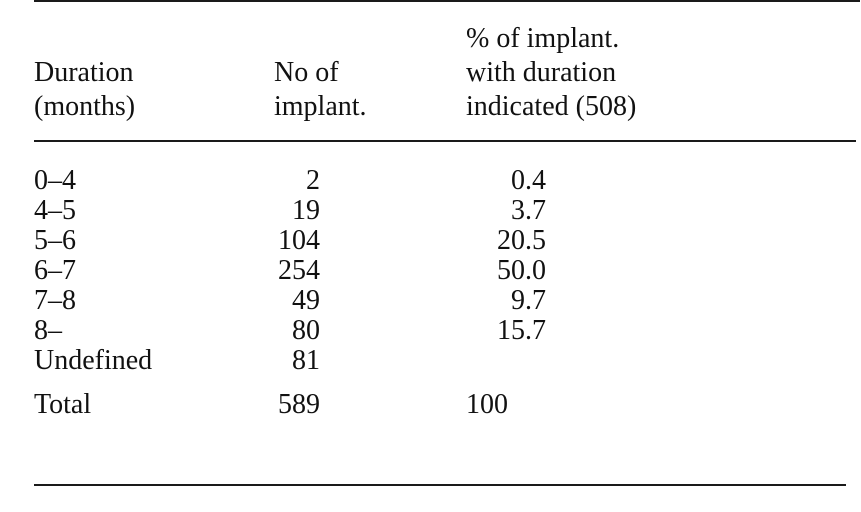  Describe the element at coordinates (521, 330) in the screenshot. I see `percent-cell: 15.7` at that location.